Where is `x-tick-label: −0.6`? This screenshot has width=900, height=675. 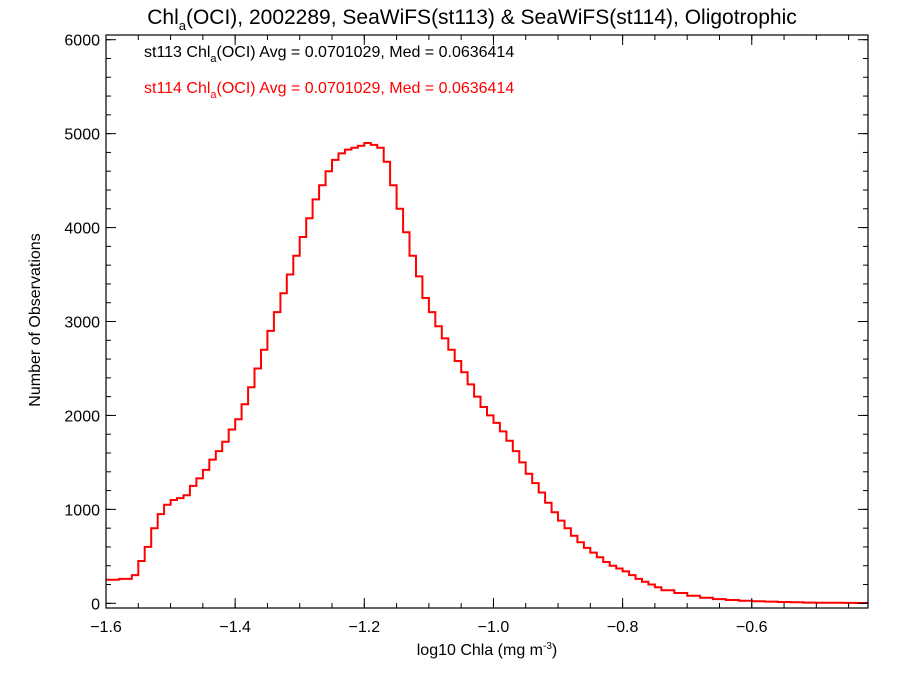
x-tick-label: −0.6 is located at coordinates (752, 627).